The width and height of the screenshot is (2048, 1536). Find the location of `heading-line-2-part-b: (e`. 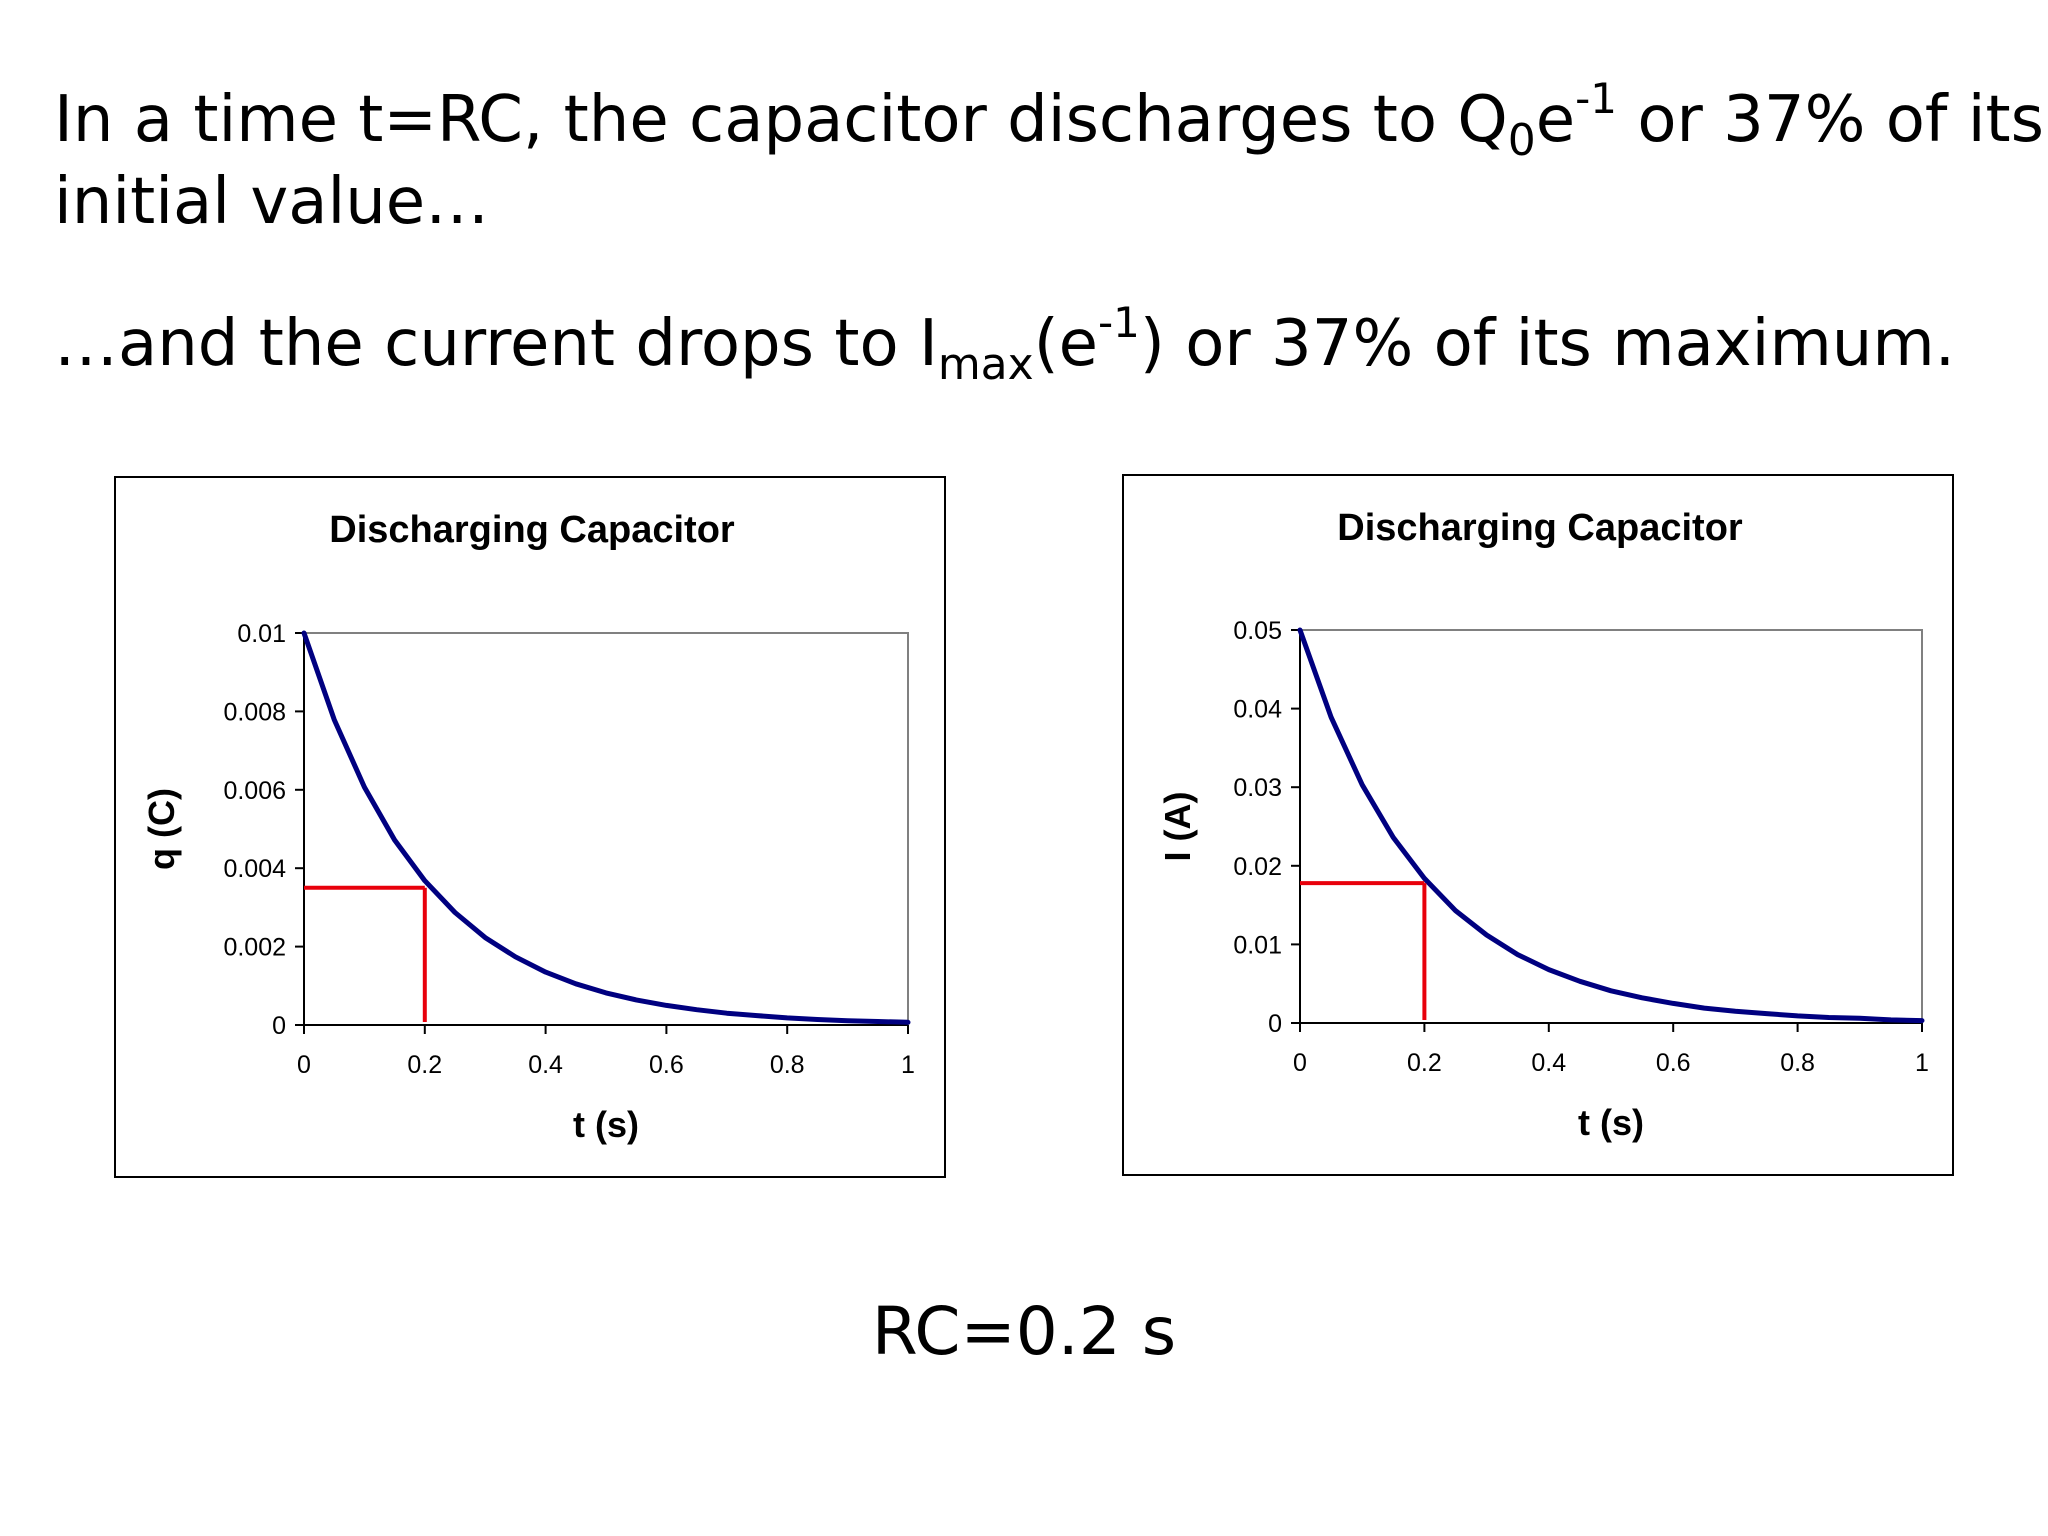

heading-line-2-part-b: (e is located at coordinates (1066, 344).